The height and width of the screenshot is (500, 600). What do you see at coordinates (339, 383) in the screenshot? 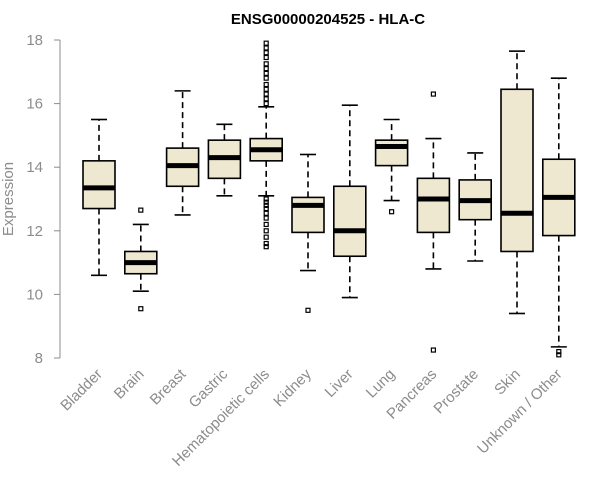
I see `x-tick-label-liver: Liver` at bounding box center [339, 383].